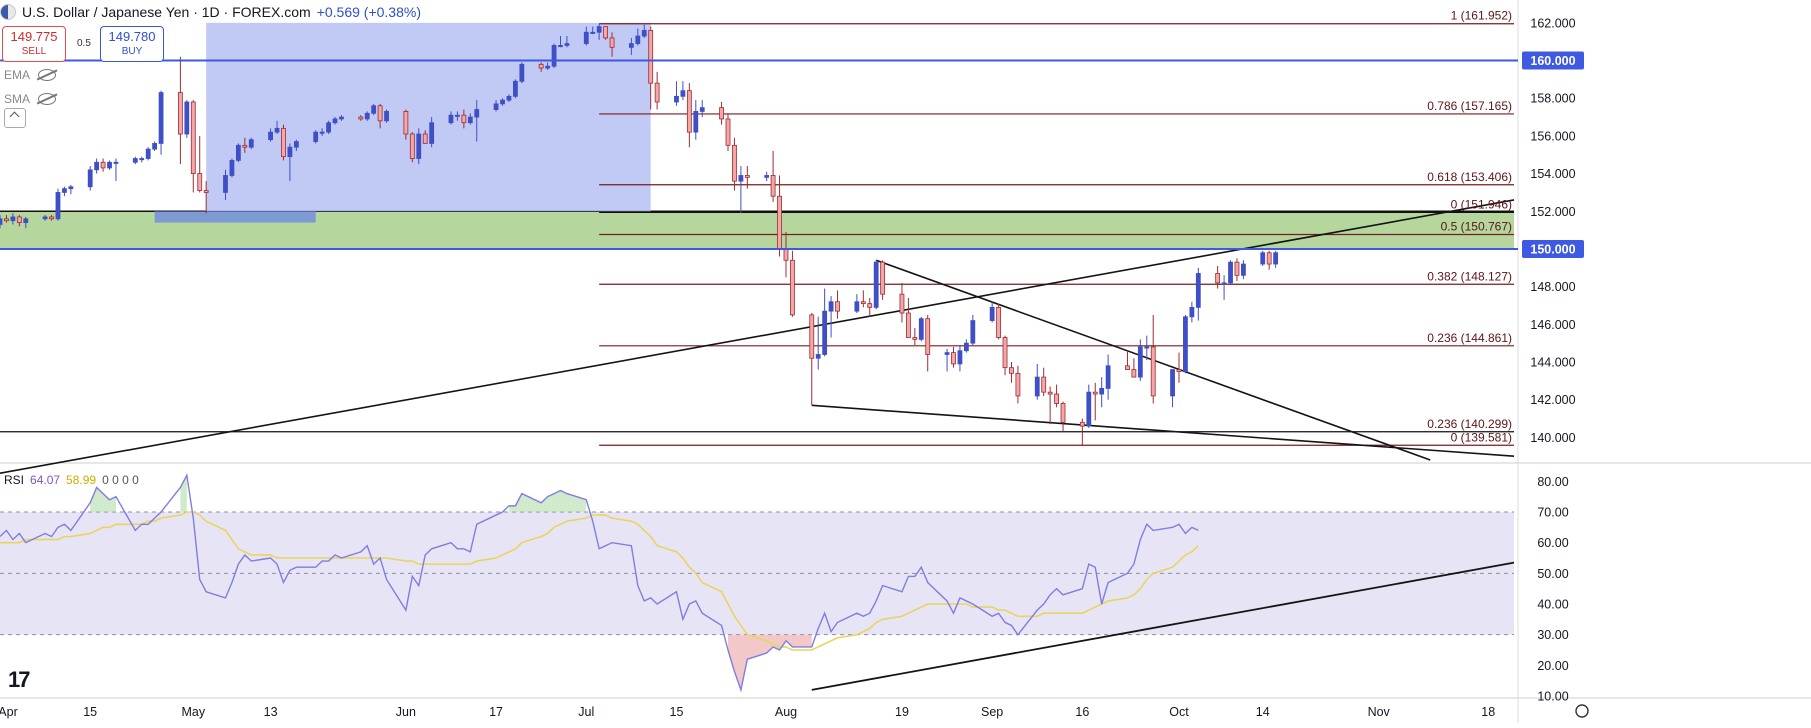 The width and height of the screenshot is (1811, 728). Describe the element at coordinates (1552, 697) in the screenshot. I see `rsi-tick-label: 10.00` at that location.